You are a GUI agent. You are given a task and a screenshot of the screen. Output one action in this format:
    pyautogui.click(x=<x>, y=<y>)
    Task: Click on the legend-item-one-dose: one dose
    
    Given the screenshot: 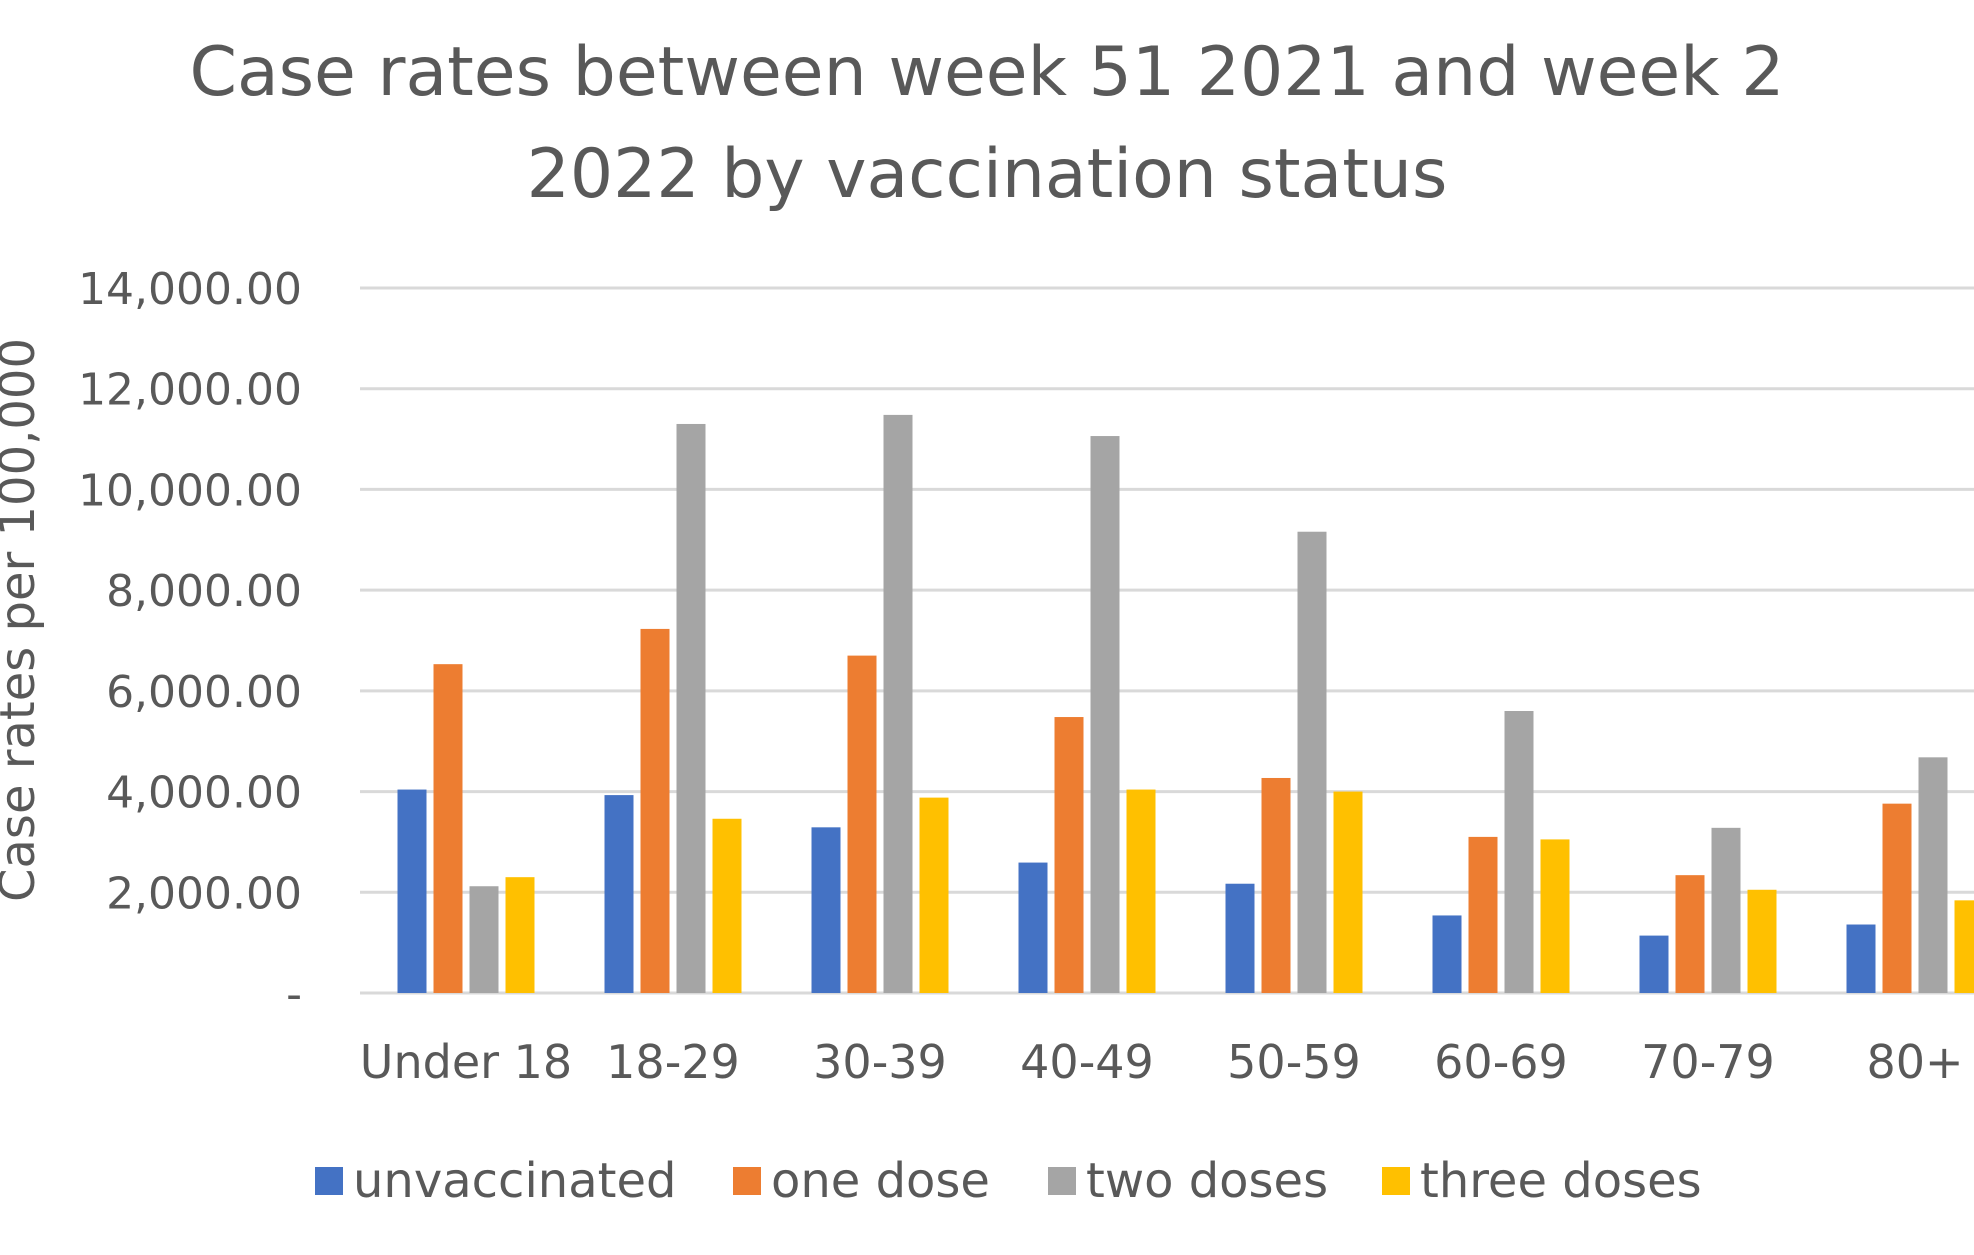 What is the action you would take?
    pyautogui.click(x=861, y=1181)
    